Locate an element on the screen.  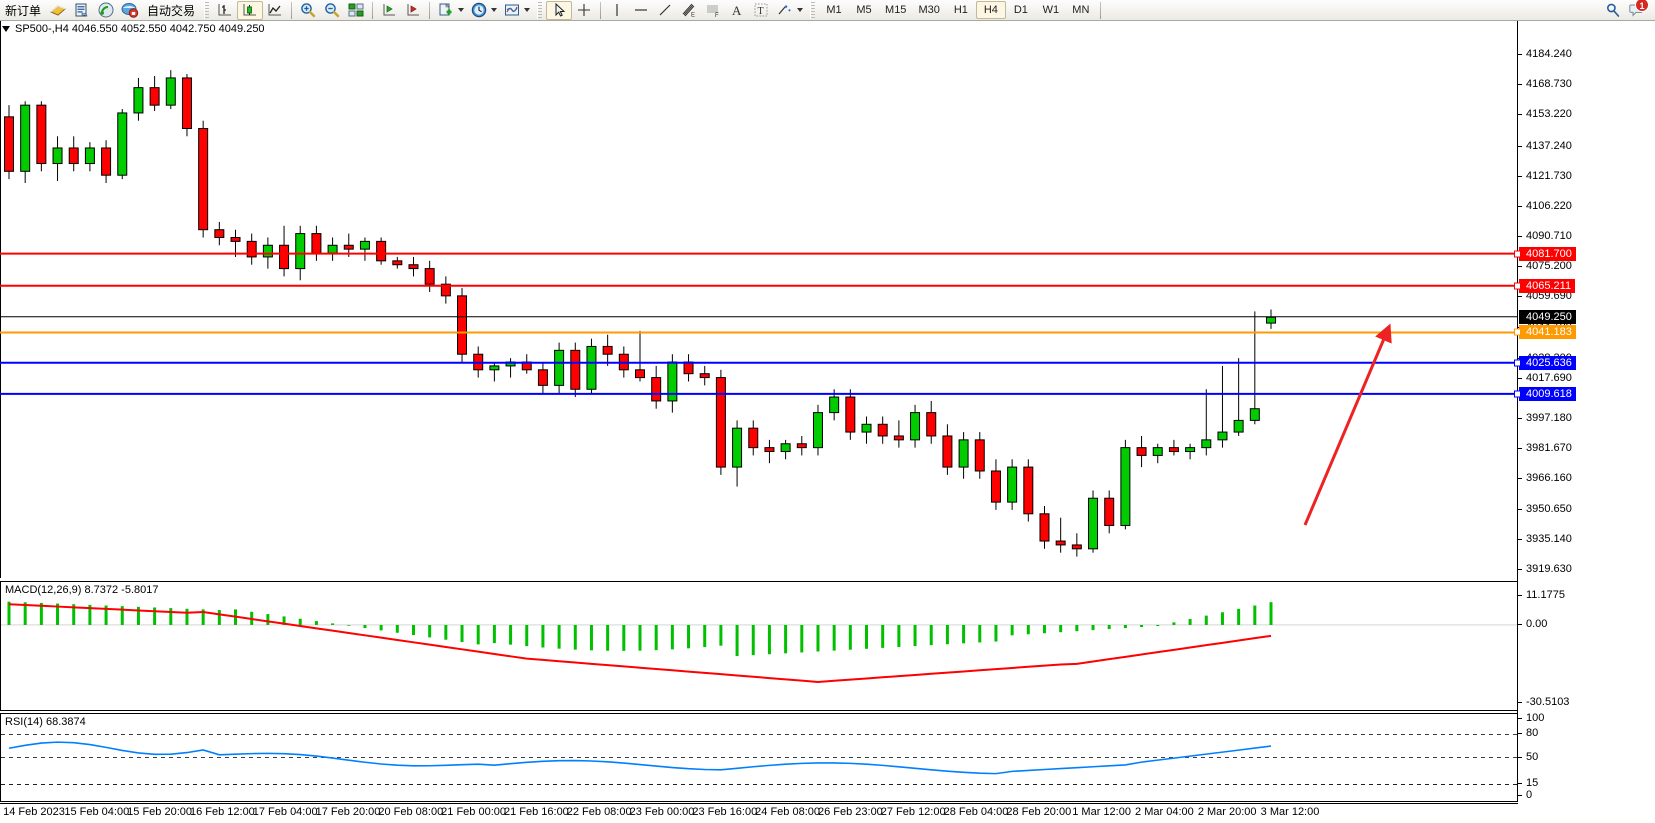
price-tick: 4106.220 is located at coordinates (1545, 206).